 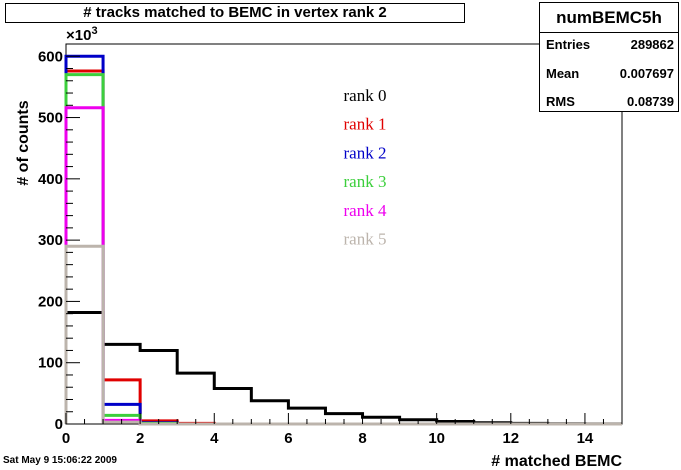 I want to click on stats-row-rms: RMS 0.08739, so click(x=609, y=102).